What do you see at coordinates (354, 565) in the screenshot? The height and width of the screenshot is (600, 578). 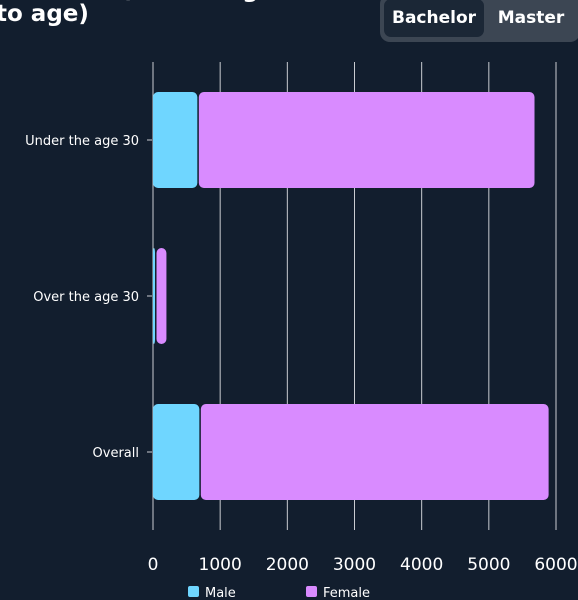 I see `x-tick-label-3000: 3000` at bounding box center [354, 565].